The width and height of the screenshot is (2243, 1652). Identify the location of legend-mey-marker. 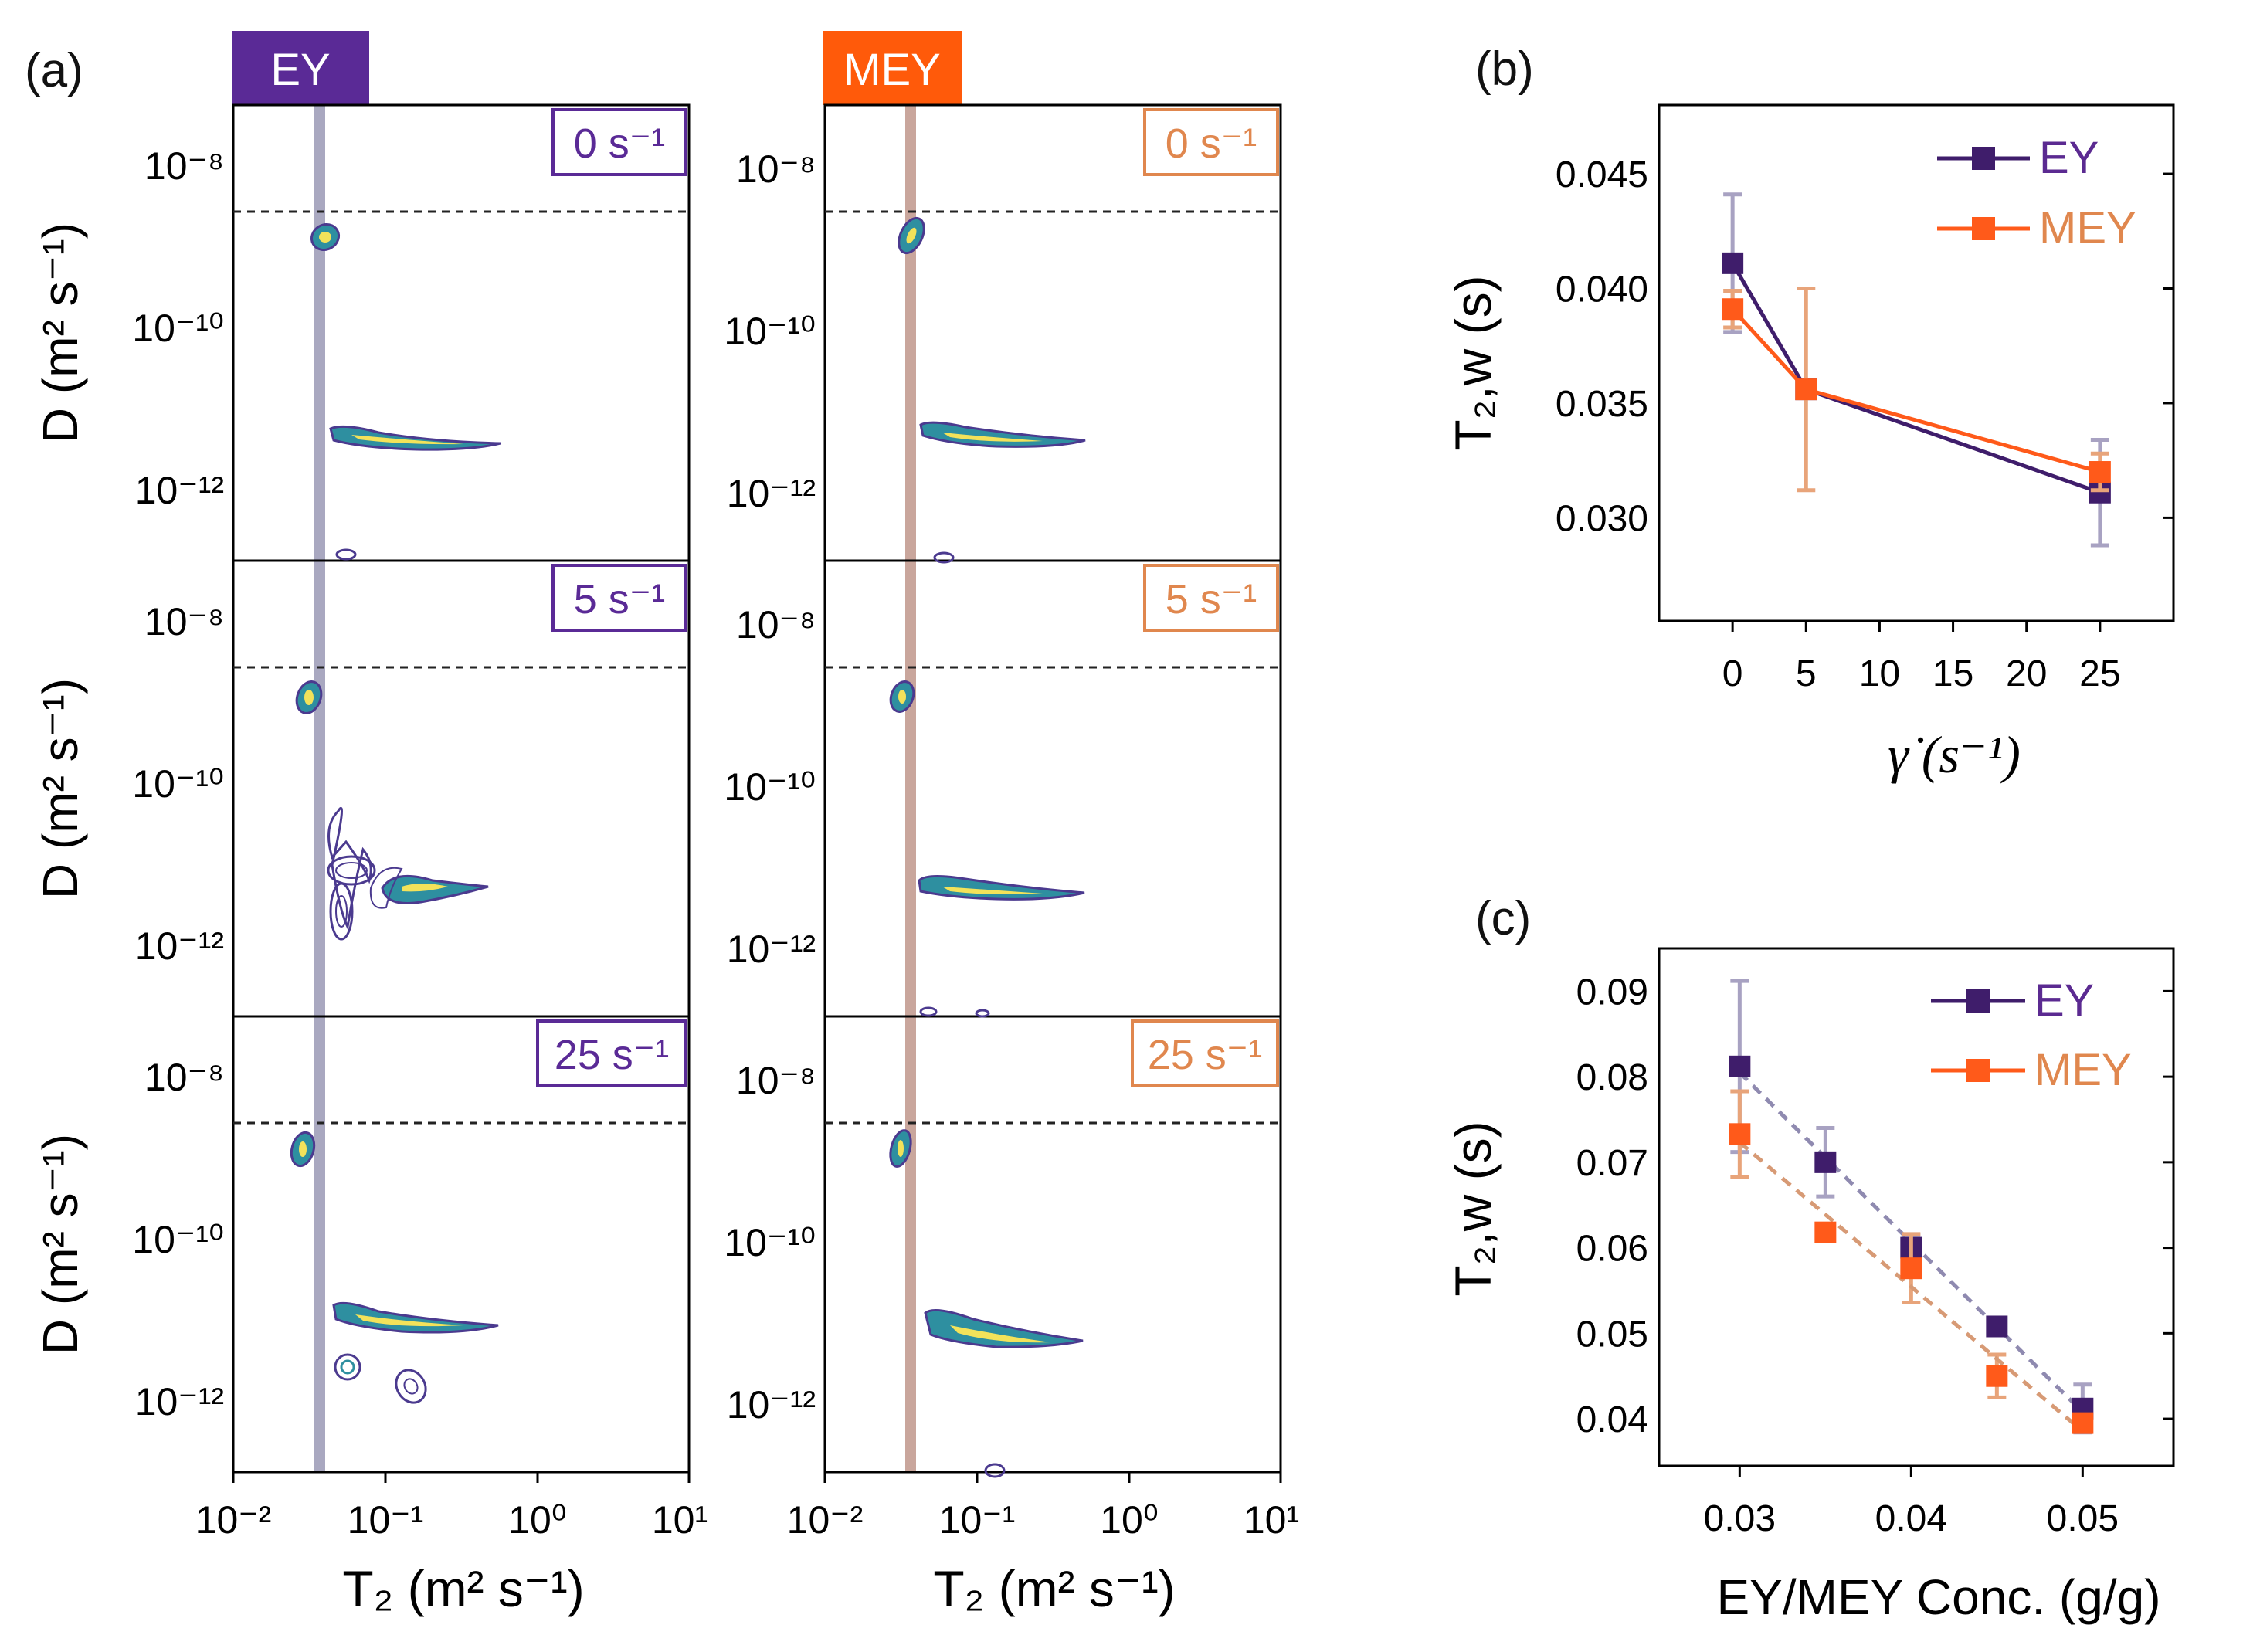
(1983, 228).